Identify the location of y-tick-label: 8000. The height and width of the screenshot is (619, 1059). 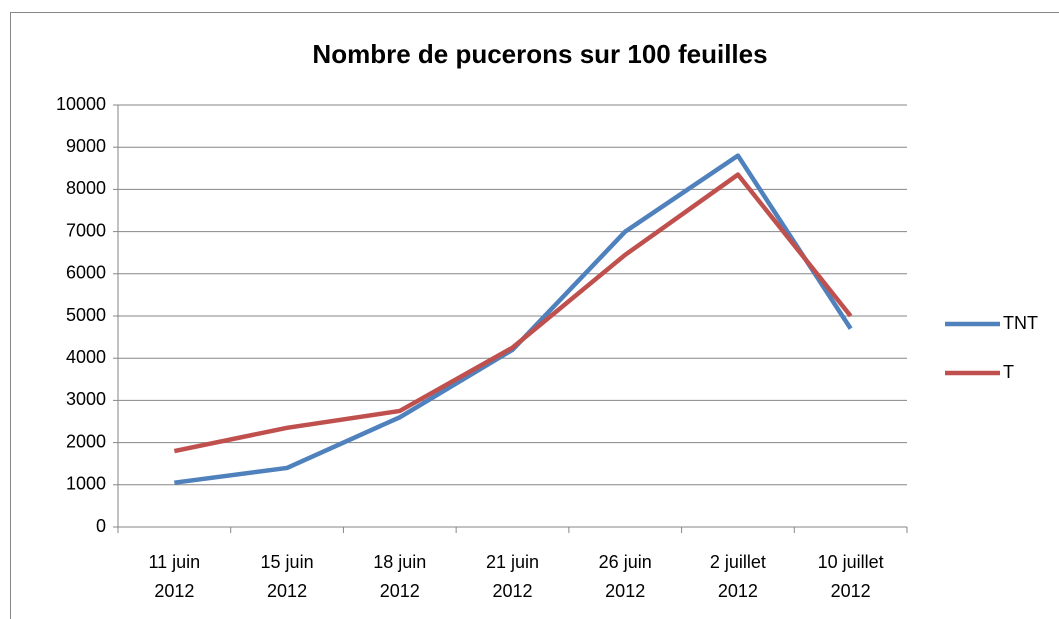
(86, 188).